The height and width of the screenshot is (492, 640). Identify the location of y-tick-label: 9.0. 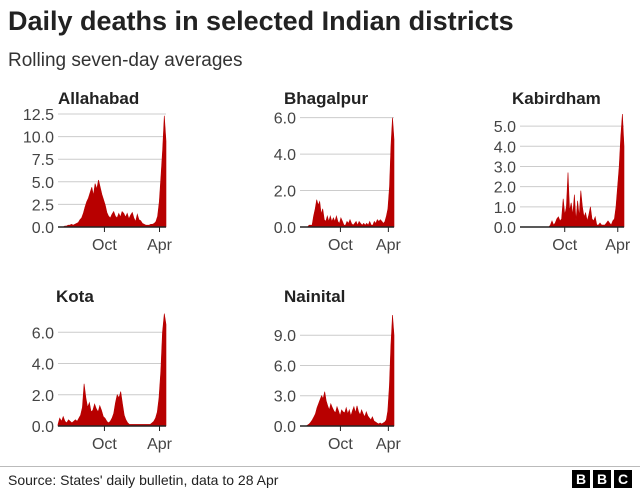
(285, 336).